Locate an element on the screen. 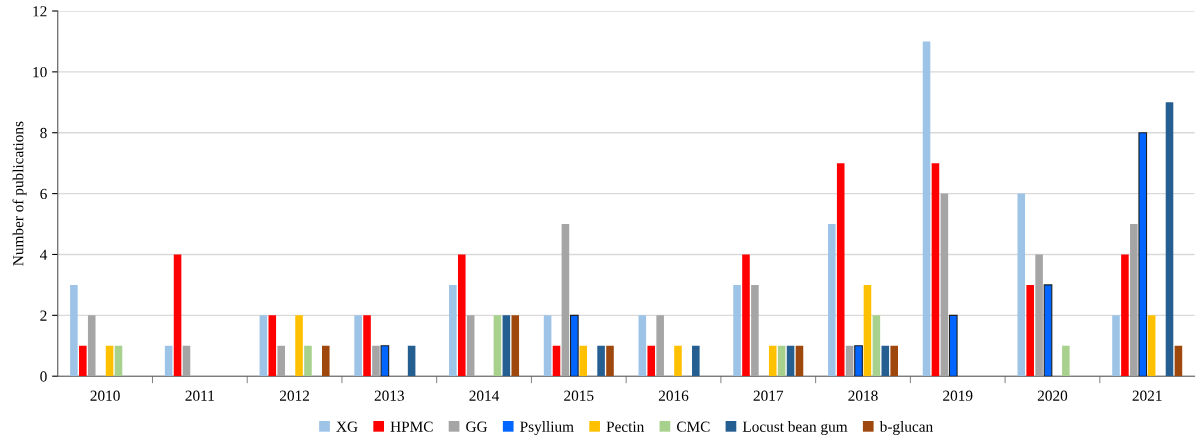  legend-label: b-glucan is located at coordinates (906, 428).